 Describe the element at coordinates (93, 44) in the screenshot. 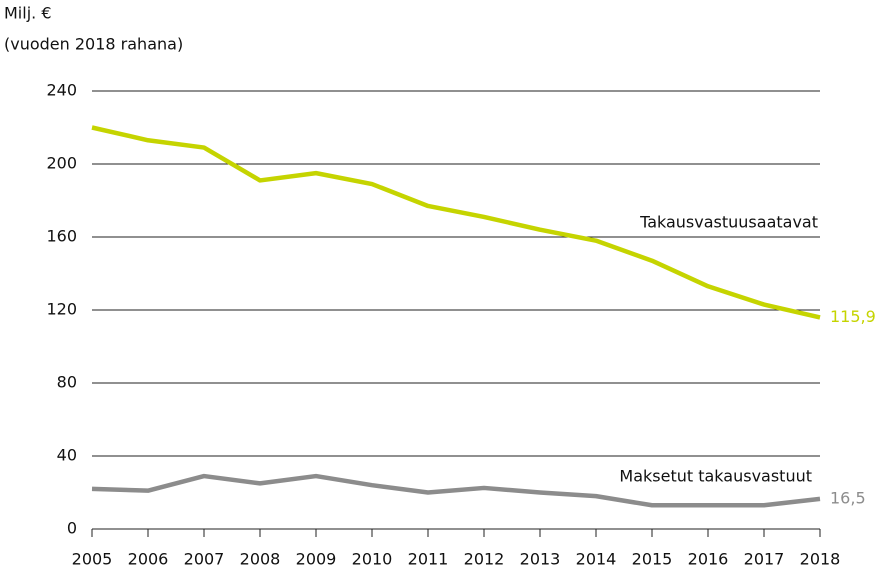

I see `y-axis-label: (vuoden 2018 rahana)` at that location.